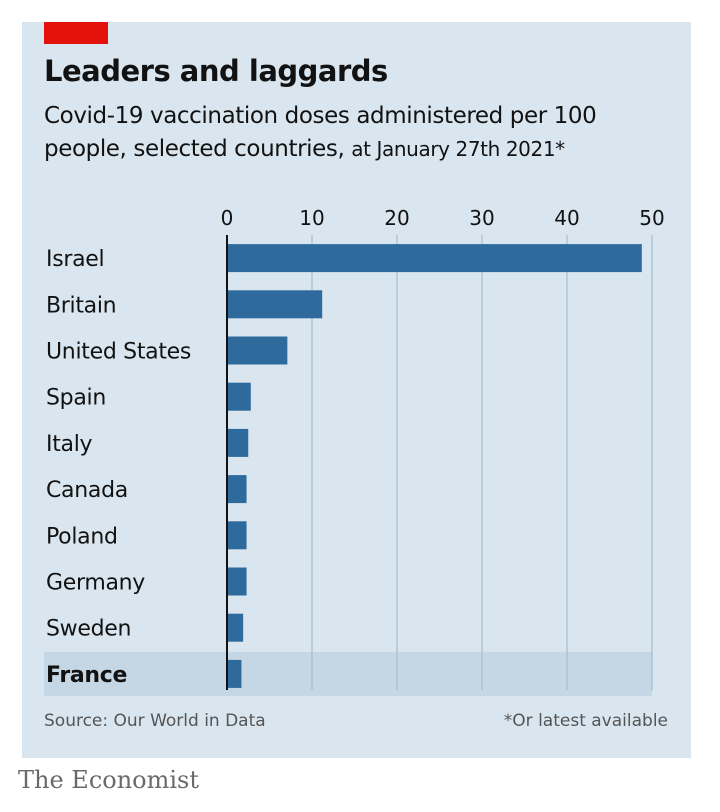 This screenshot has width=720, height=812. Describe the element at coordinates (239, 396) in the screenshot. I see `bar-spain` at that location.